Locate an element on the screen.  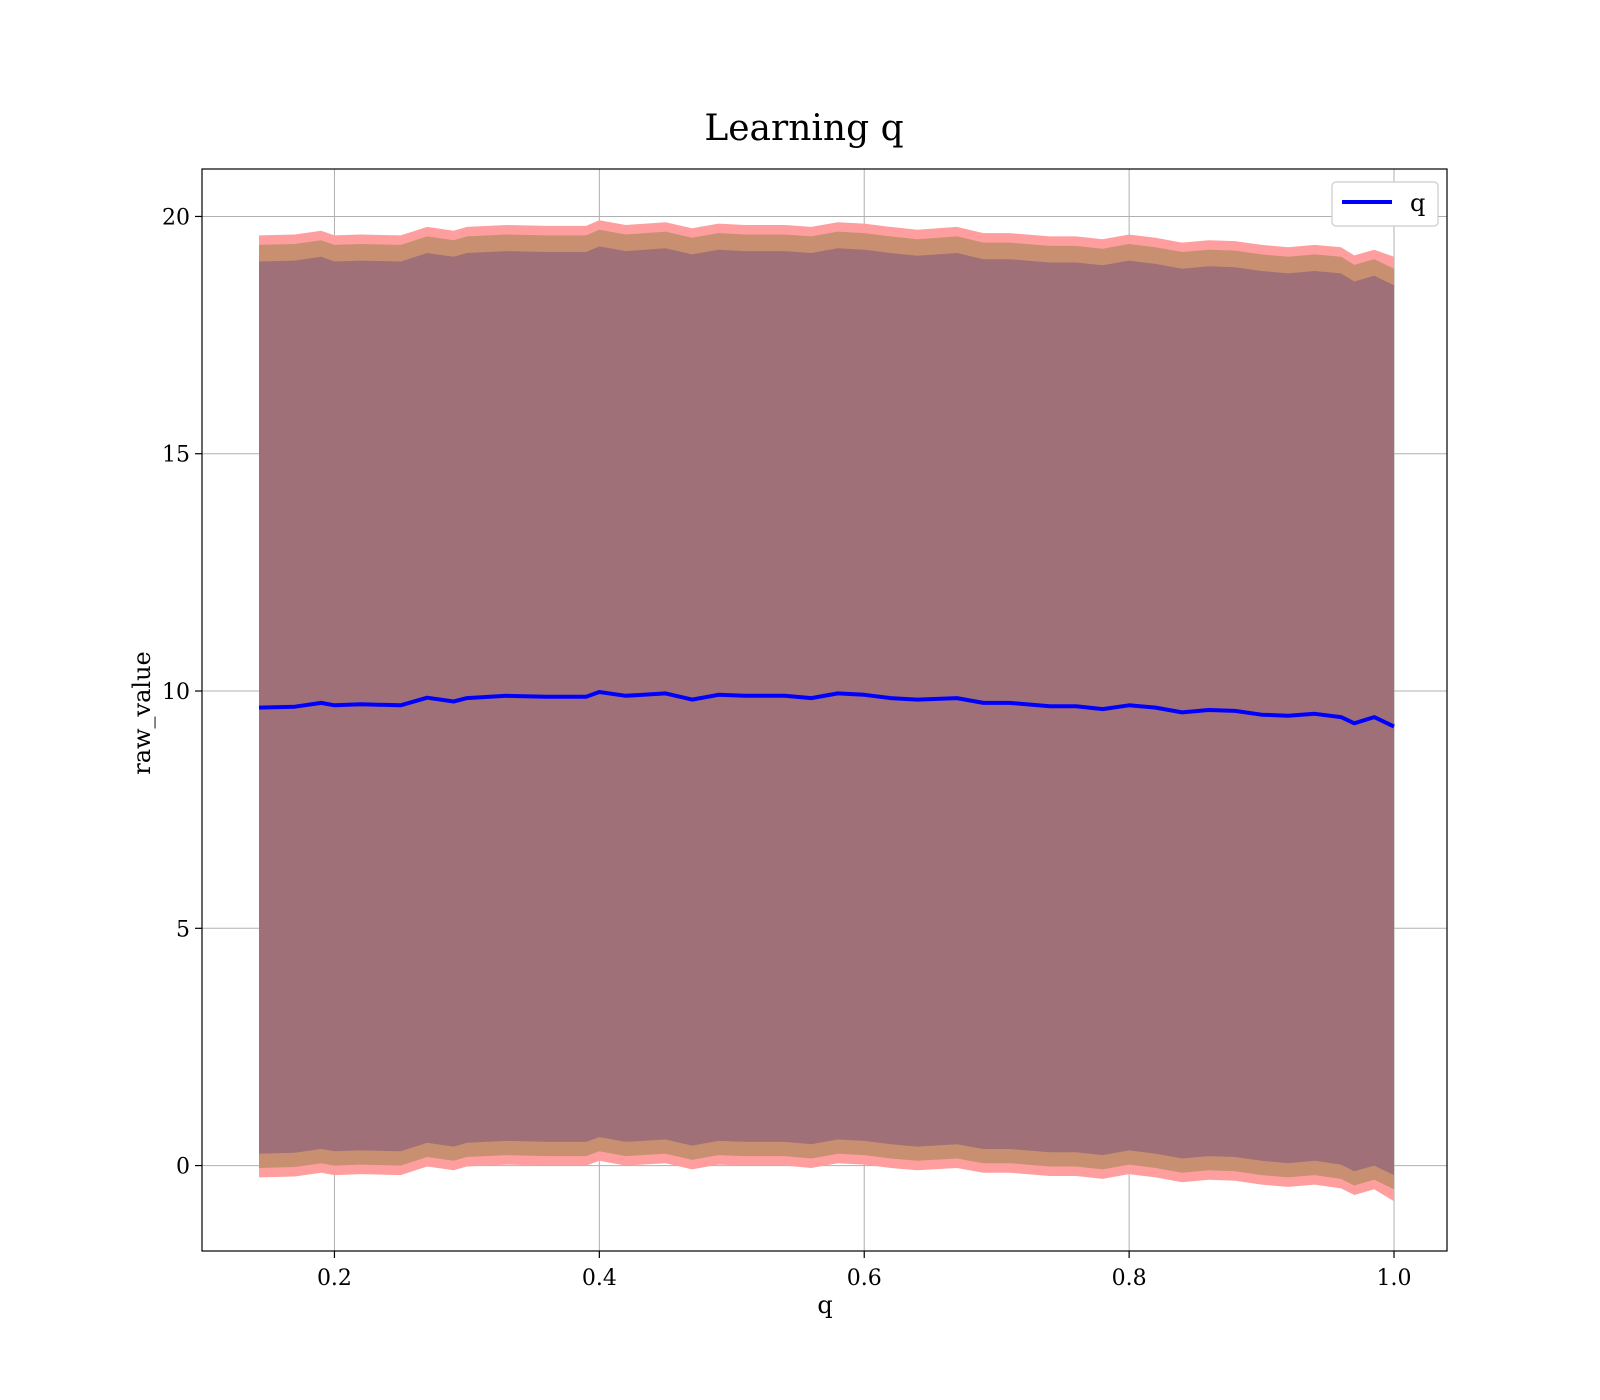
y-tick-label: 0 is located at coordinates (183, 1167).